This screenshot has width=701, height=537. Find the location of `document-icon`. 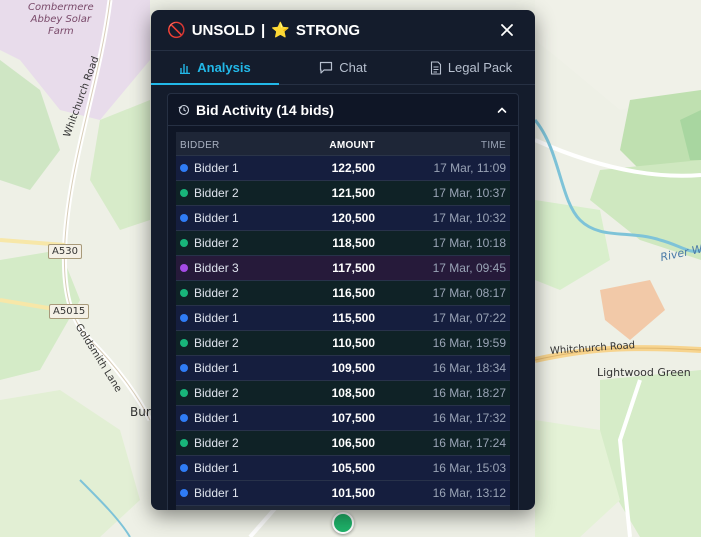

document-icon is located at coordinates (435, 67).